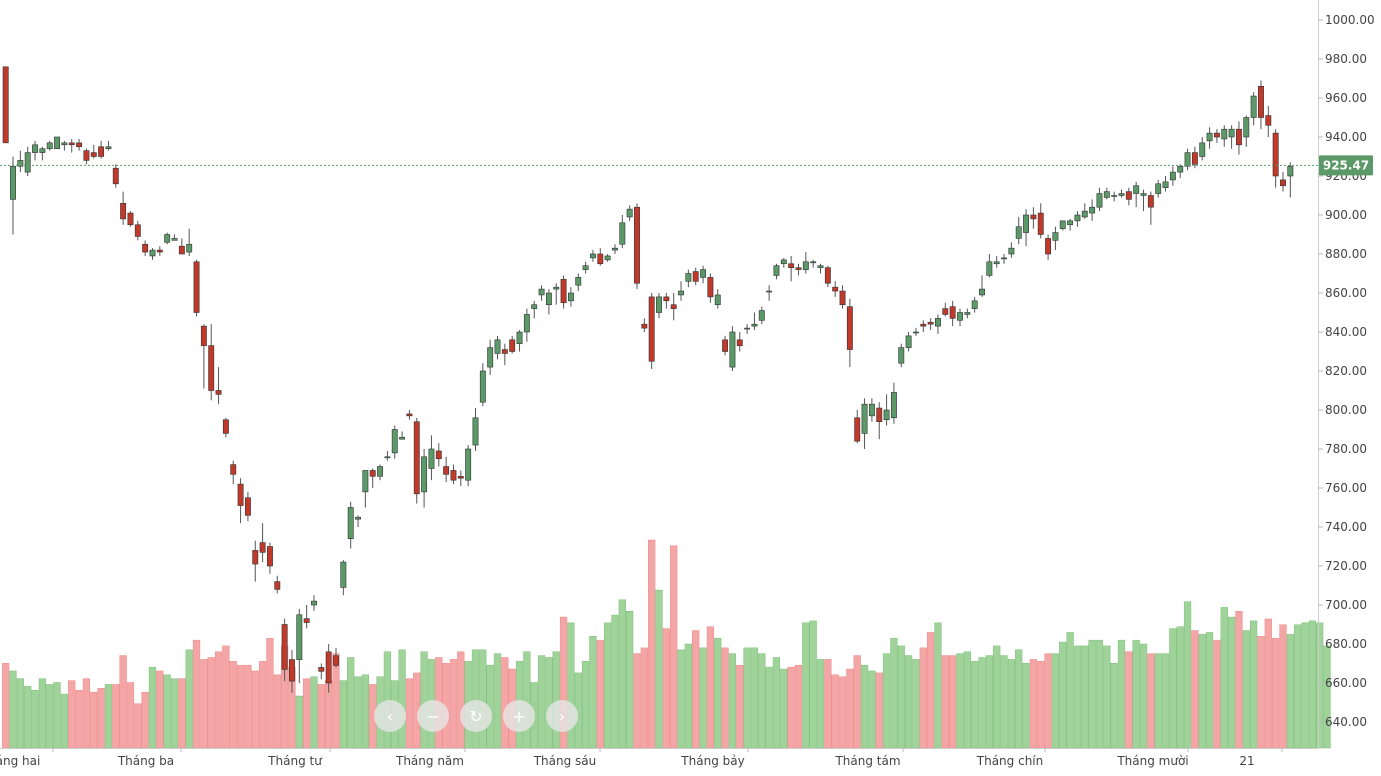 The width and height of the screenshot is (1381, 776). I want to click on nav-next-button: ›, so click(562, 716).